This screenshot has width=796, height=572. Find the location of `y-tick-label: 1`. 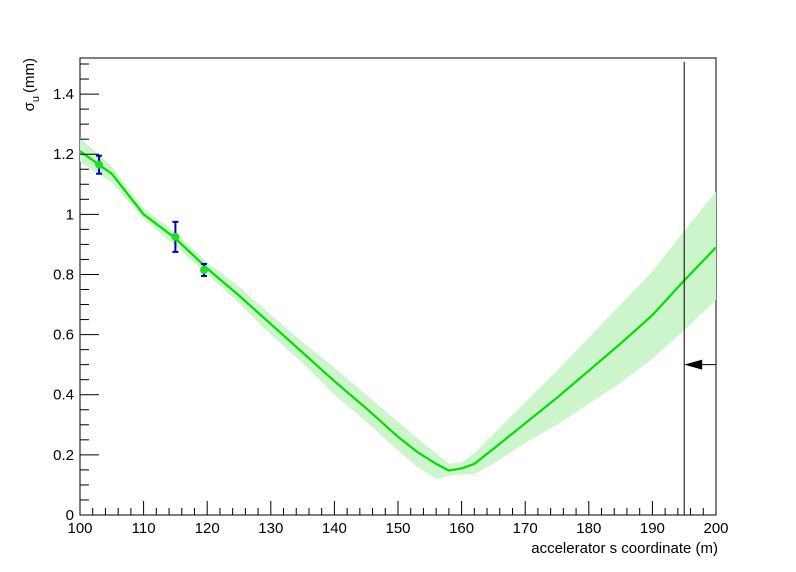

y-tick-label: 1 is located at coordinates (70, 214).